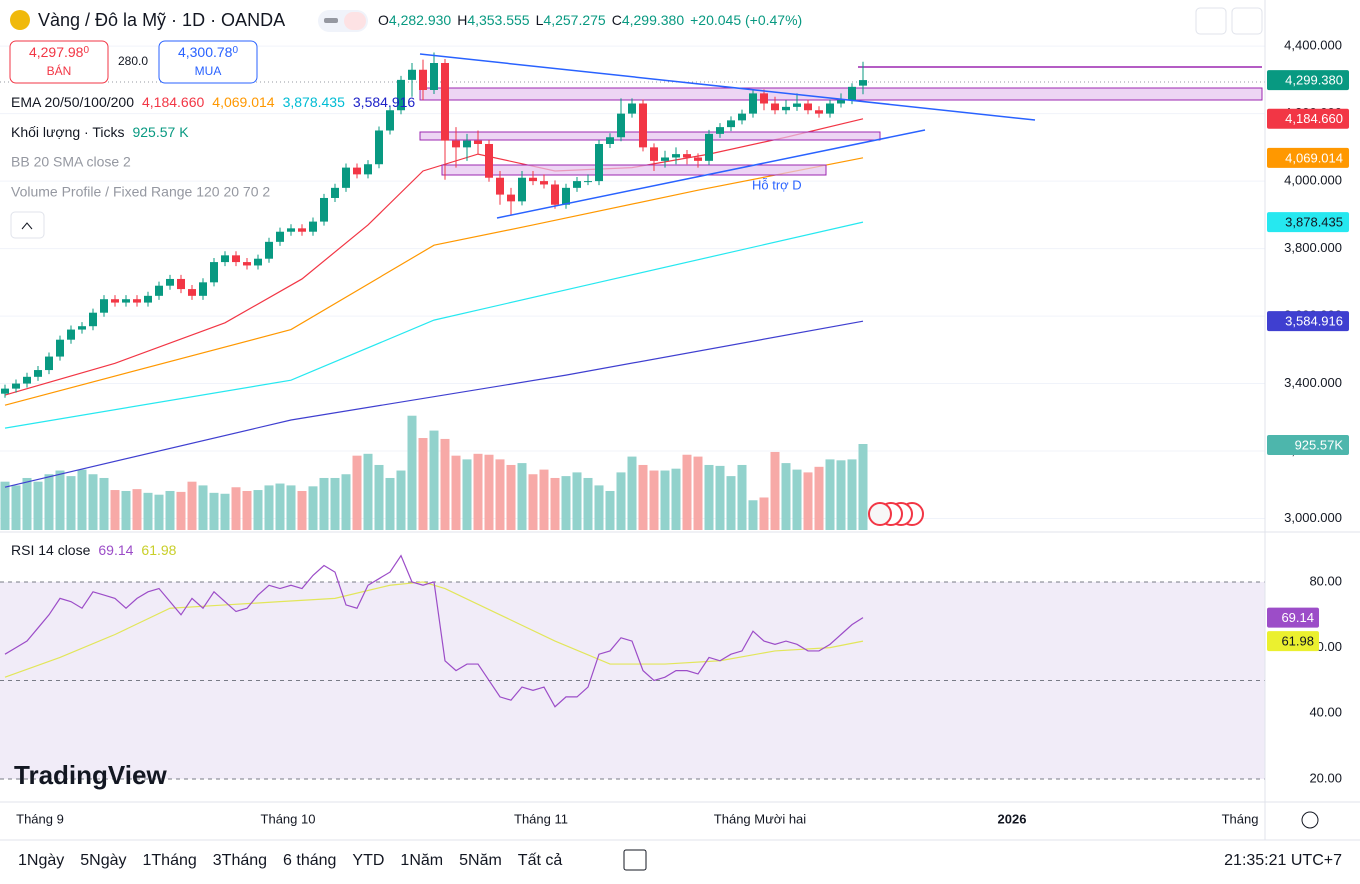 This screenshot has width=1360, height=884. Describe the element at coordinates (434, 631) in the screenshot. I see `rsi-line` at that location.